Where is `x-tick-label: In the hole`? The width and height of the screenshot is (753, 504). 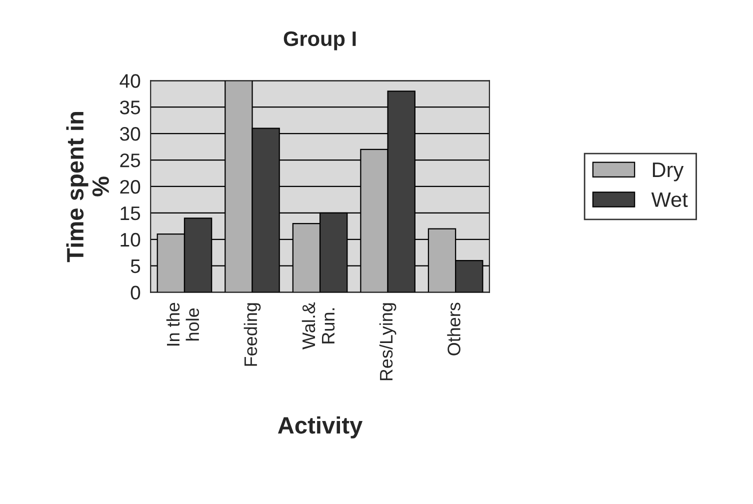
x-tick-label: In the hole is located at coordinates (183, 324).